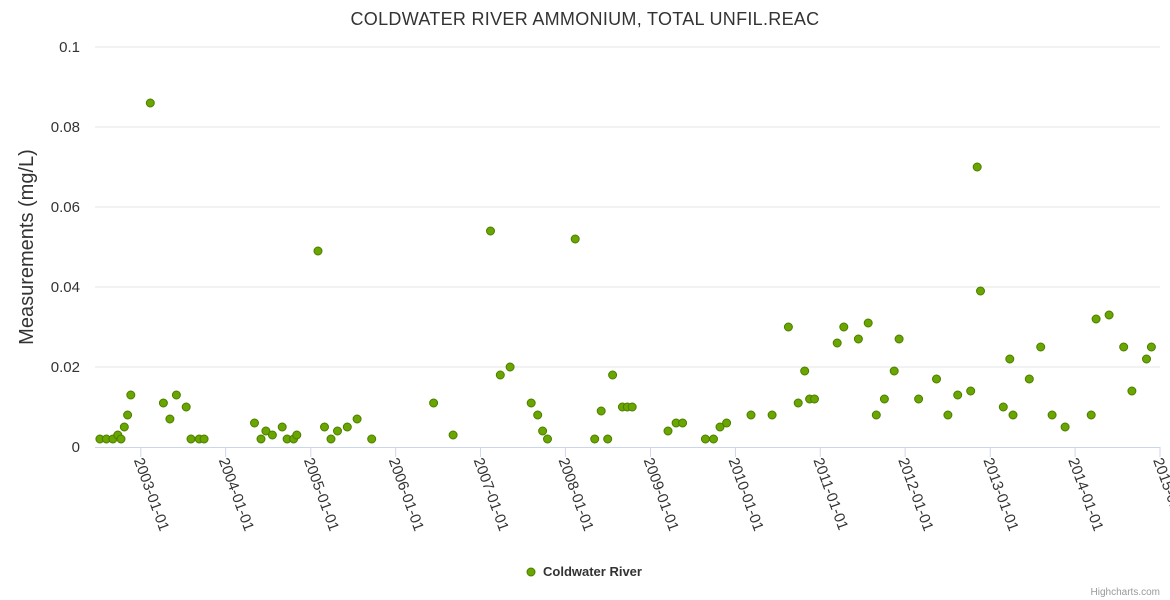 The height and width of the screenshot is (600, 1170). I want to click on y-tick-label: 0.04, so click(65, 287).